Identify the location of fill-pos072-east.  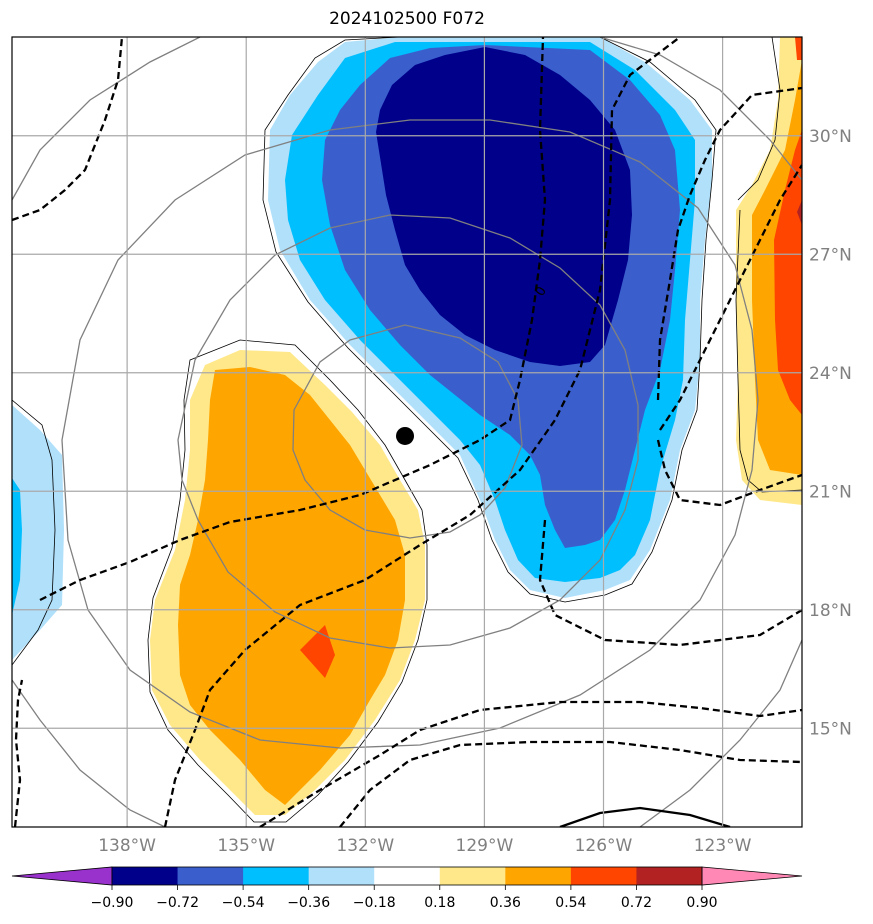
(799, 212).